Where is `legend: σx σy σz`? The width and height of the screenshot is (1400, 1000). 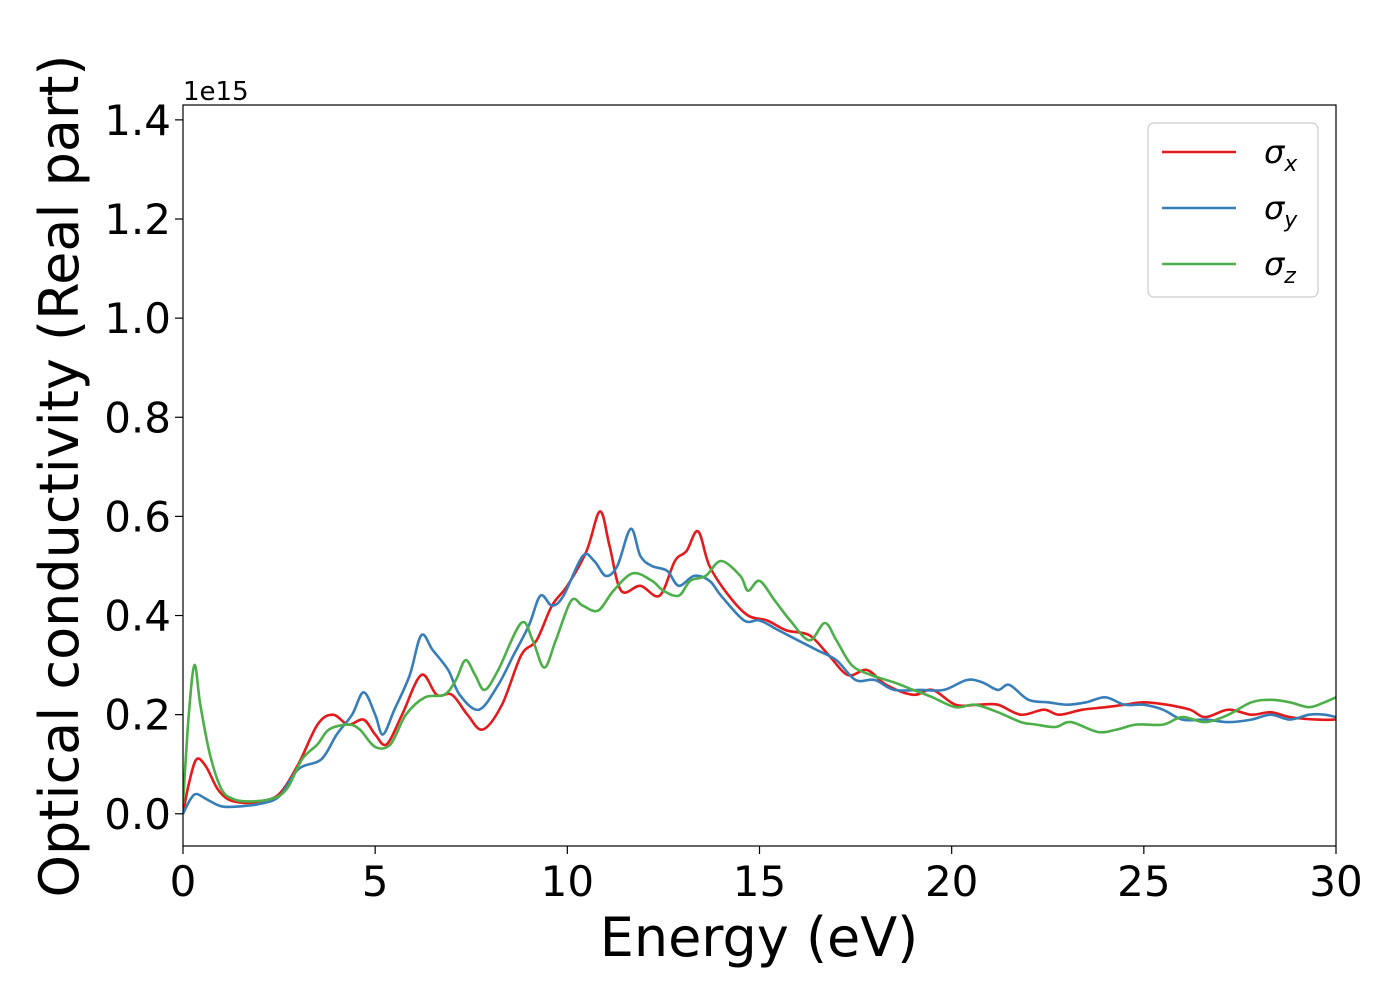 legend: σx σy σz is located at coordinates (1233, 210).